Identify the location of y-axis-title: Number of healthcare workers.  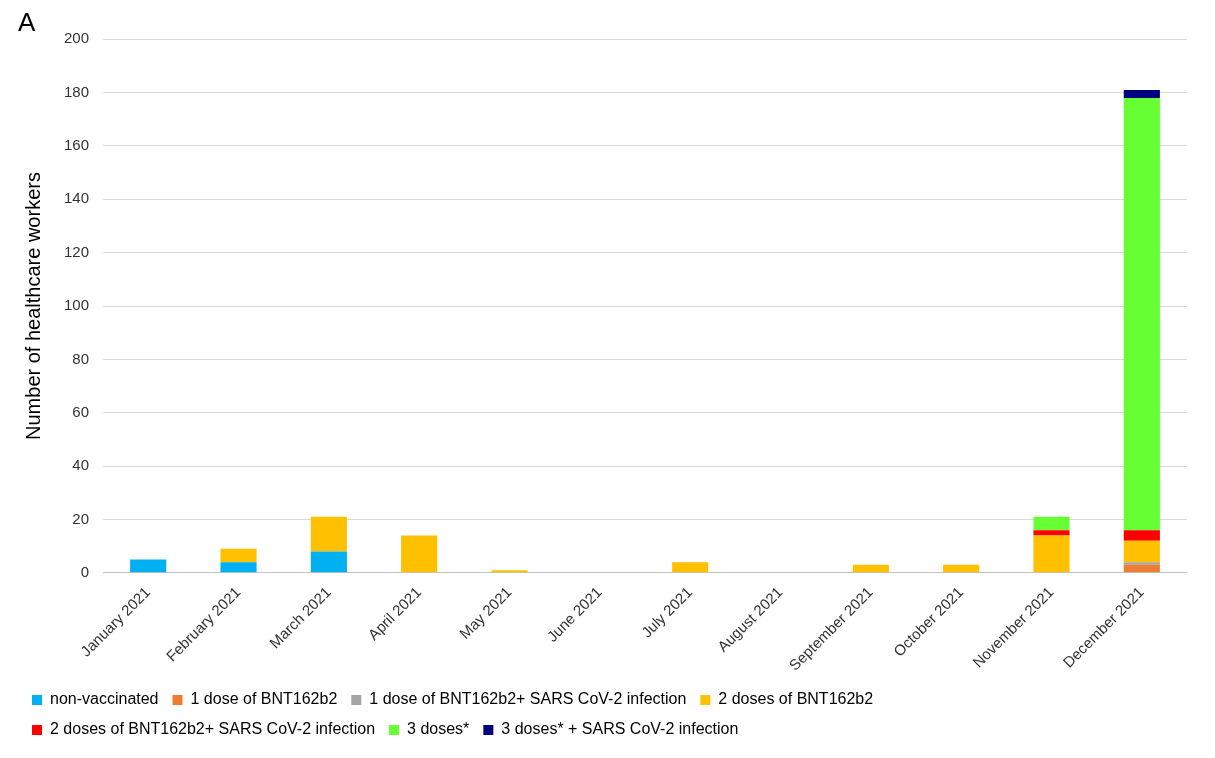
(32, 306).